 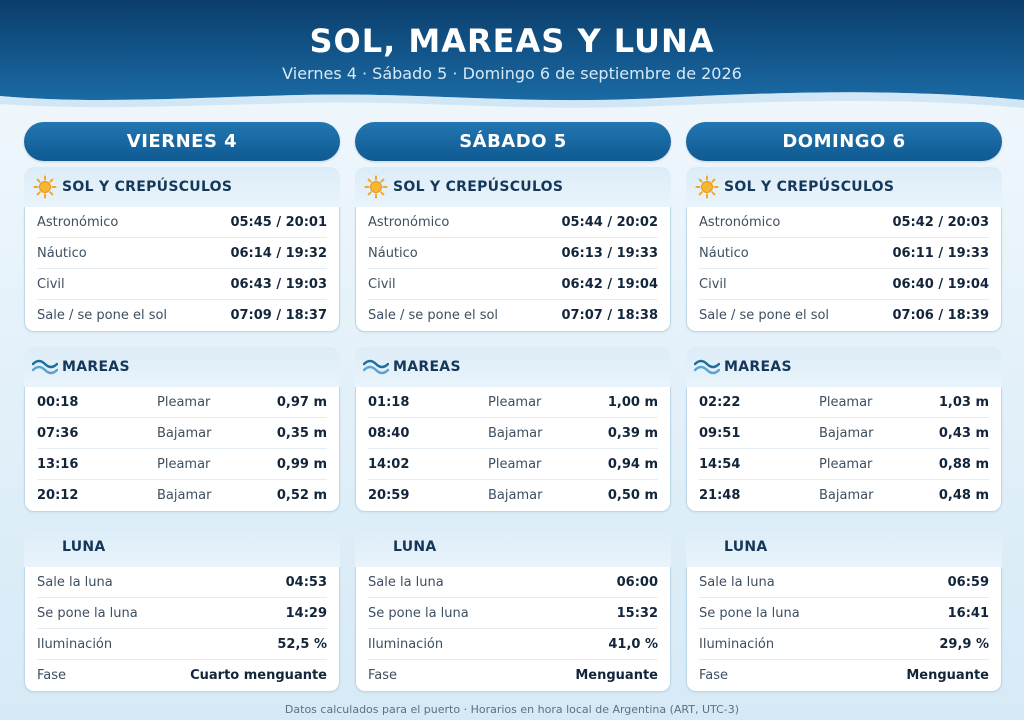 What do you see at coordinates (389, 433) in the screenshot?
I see `tide-time: 08:40` at bounding box center [389, 433].